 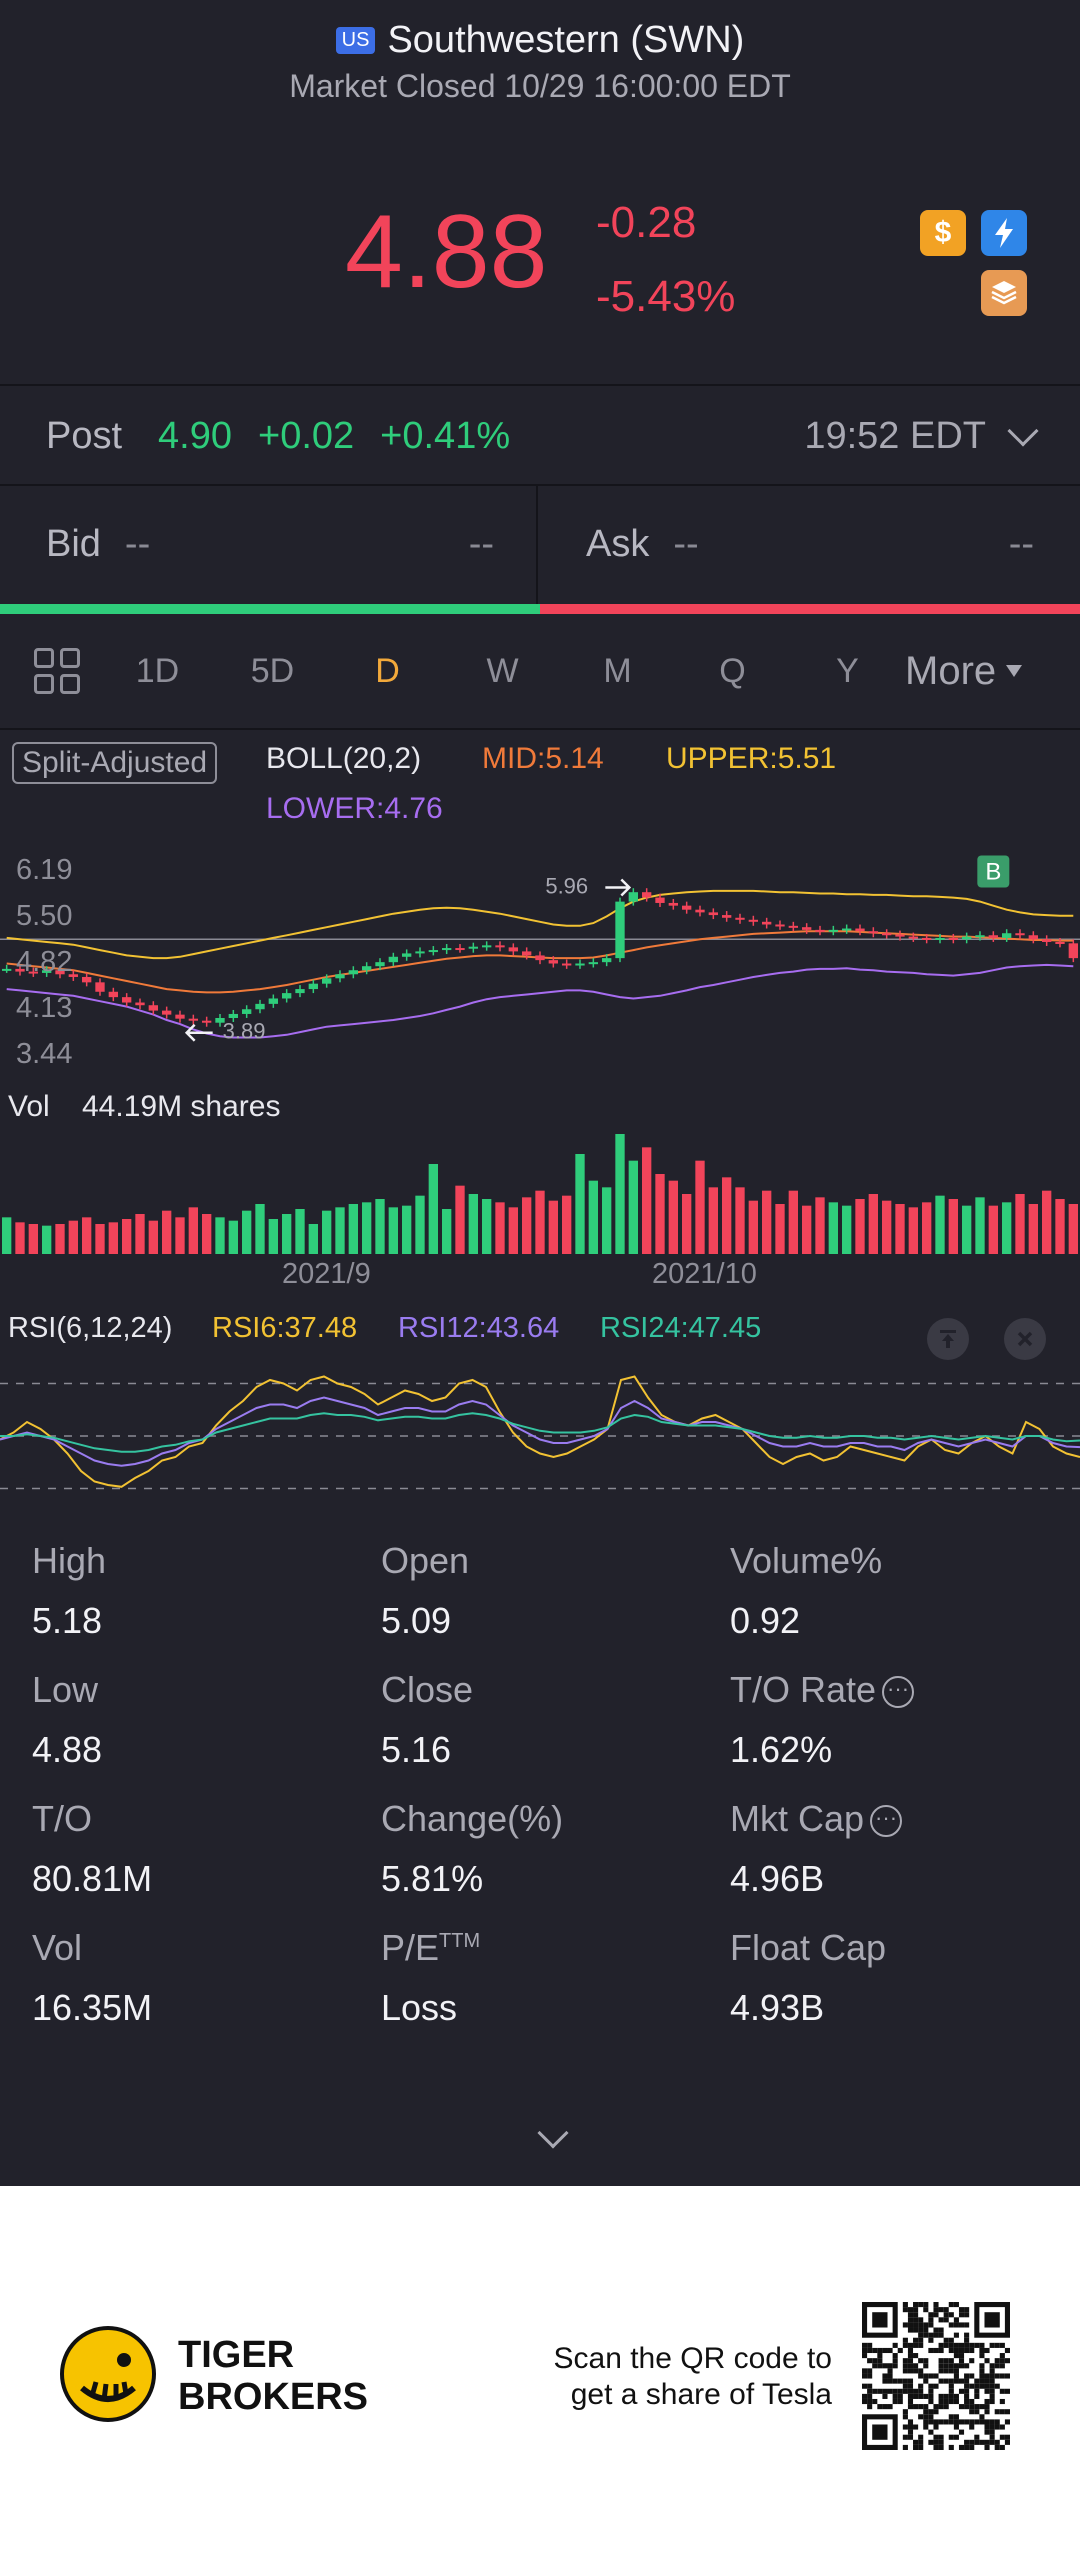 What do you see at coordinates (446, 252) in the screenshot?
I see `last-price: 4.88` at bounding box center [446, 252].